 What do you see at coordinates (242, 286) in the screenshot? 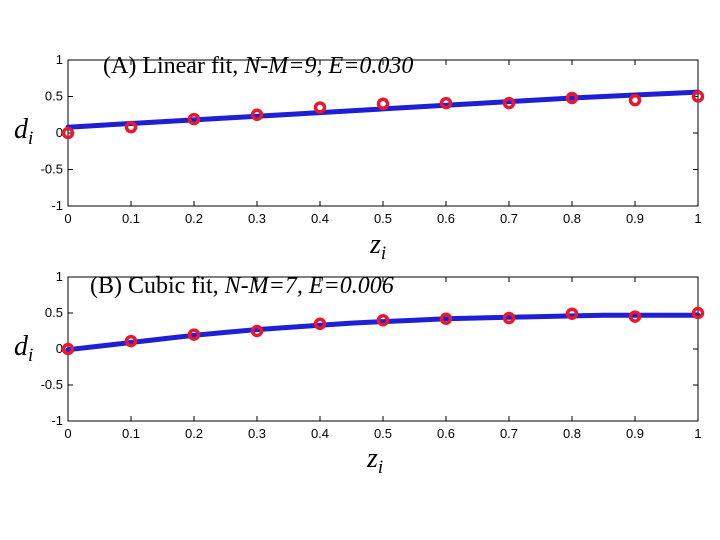
I see `chart-title: (B) Cubic fit, N-M=7, E=0.006` at bounding box center [242, 286].